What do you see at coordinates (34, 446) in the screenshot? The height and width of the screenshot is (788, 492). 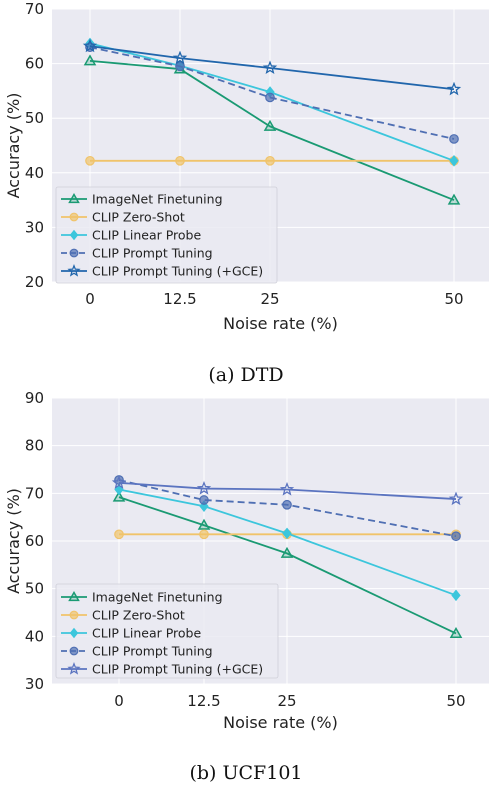 I see `y-tick-label: 80` at bounding box center [34, 446].